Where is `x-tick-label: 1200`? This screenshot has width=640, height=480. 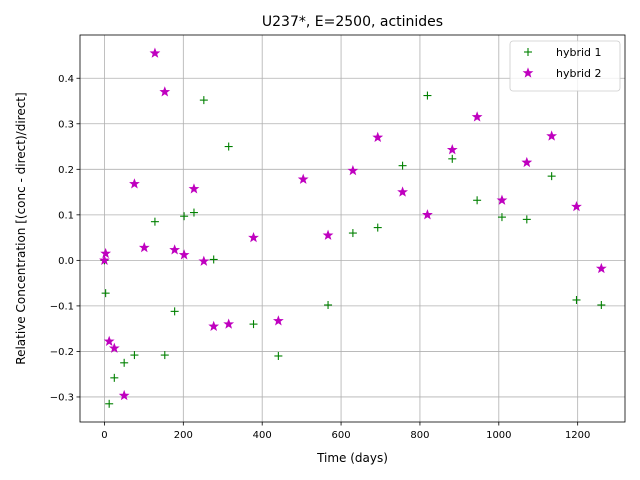 x-tick-label: 1200 is located at coordinates (577, 435).